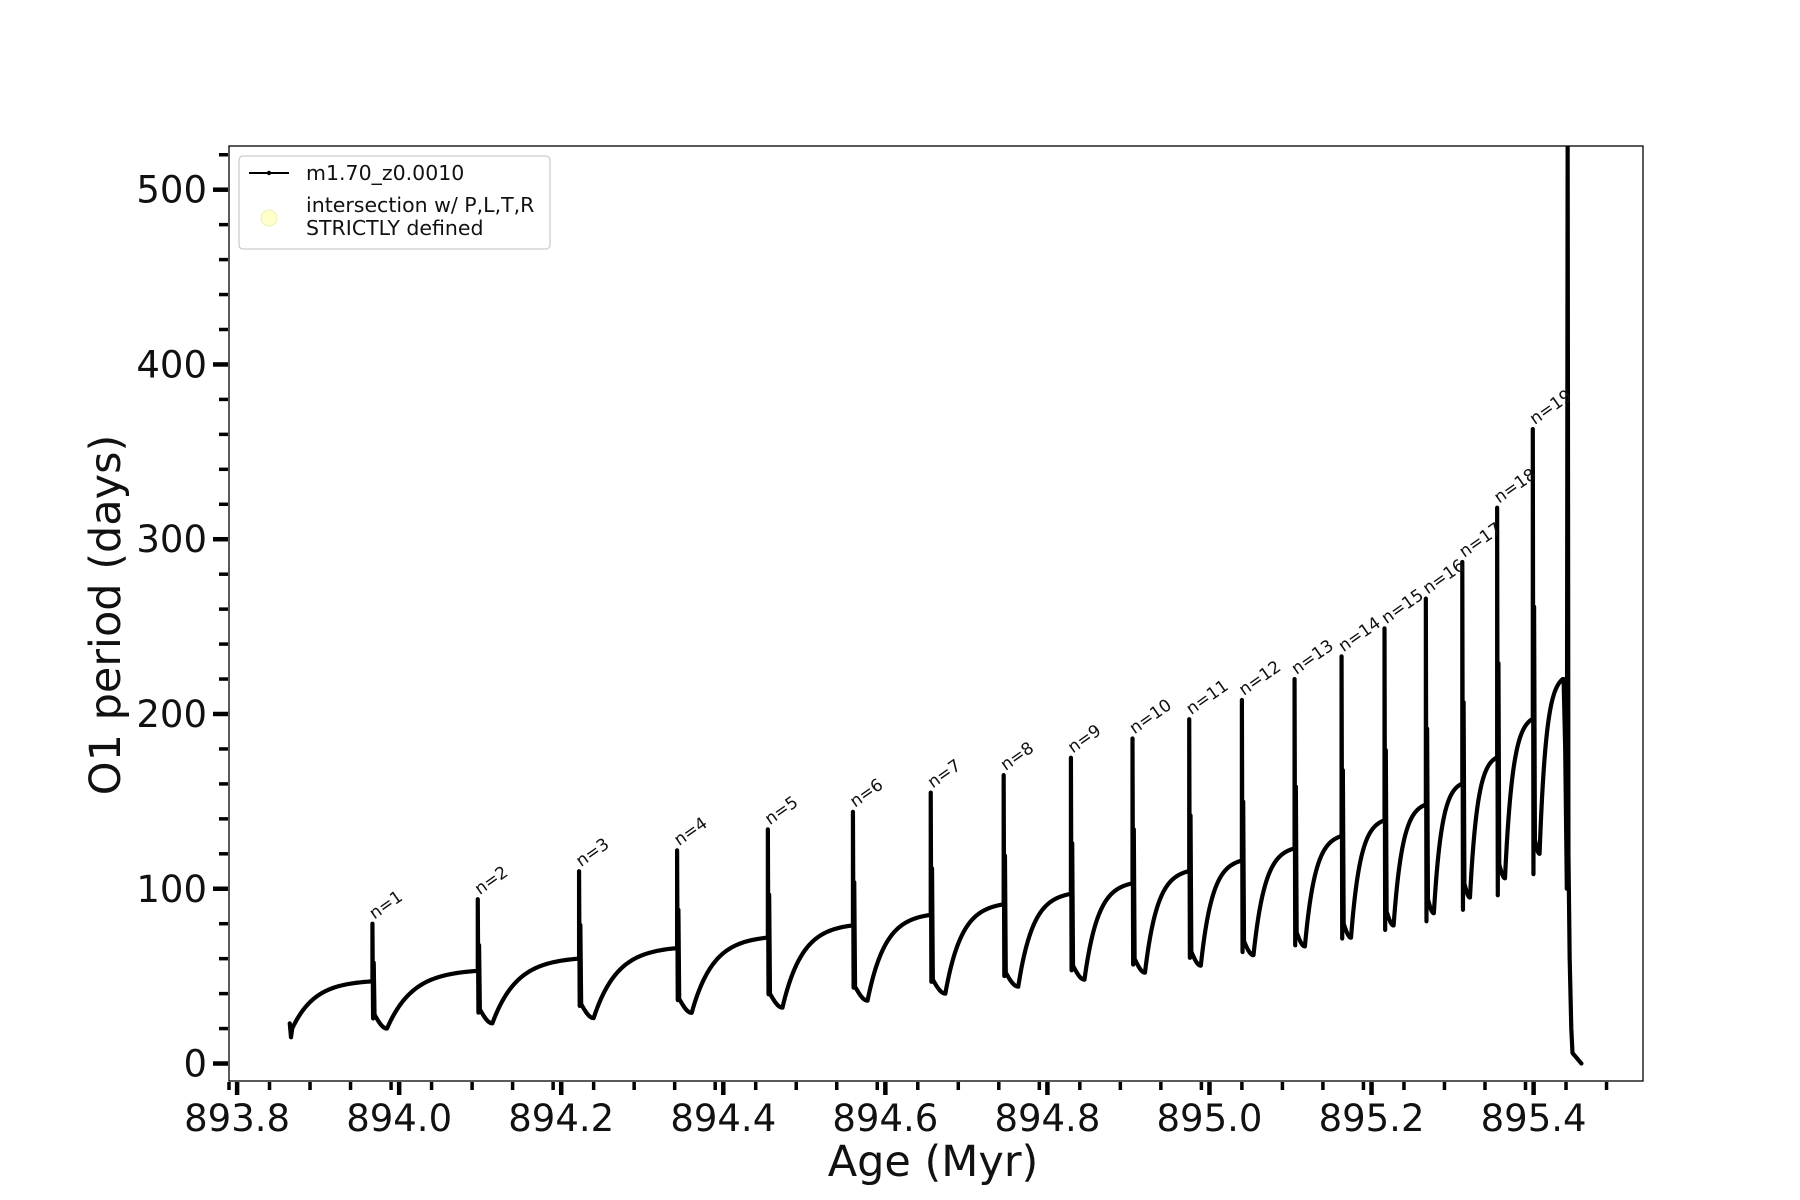  I want to click on y-axis-label: O1 period (days), so click(106, 615).